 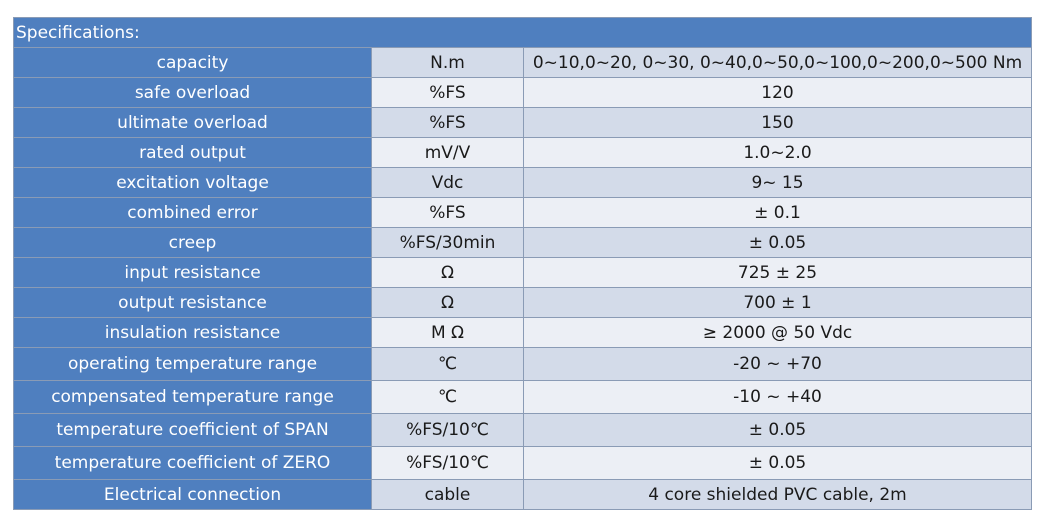 What do you see at coordinates (192, 122) in the screenshot?
I see `spec-name: ultimate overload` at bounding box center [192, 122].